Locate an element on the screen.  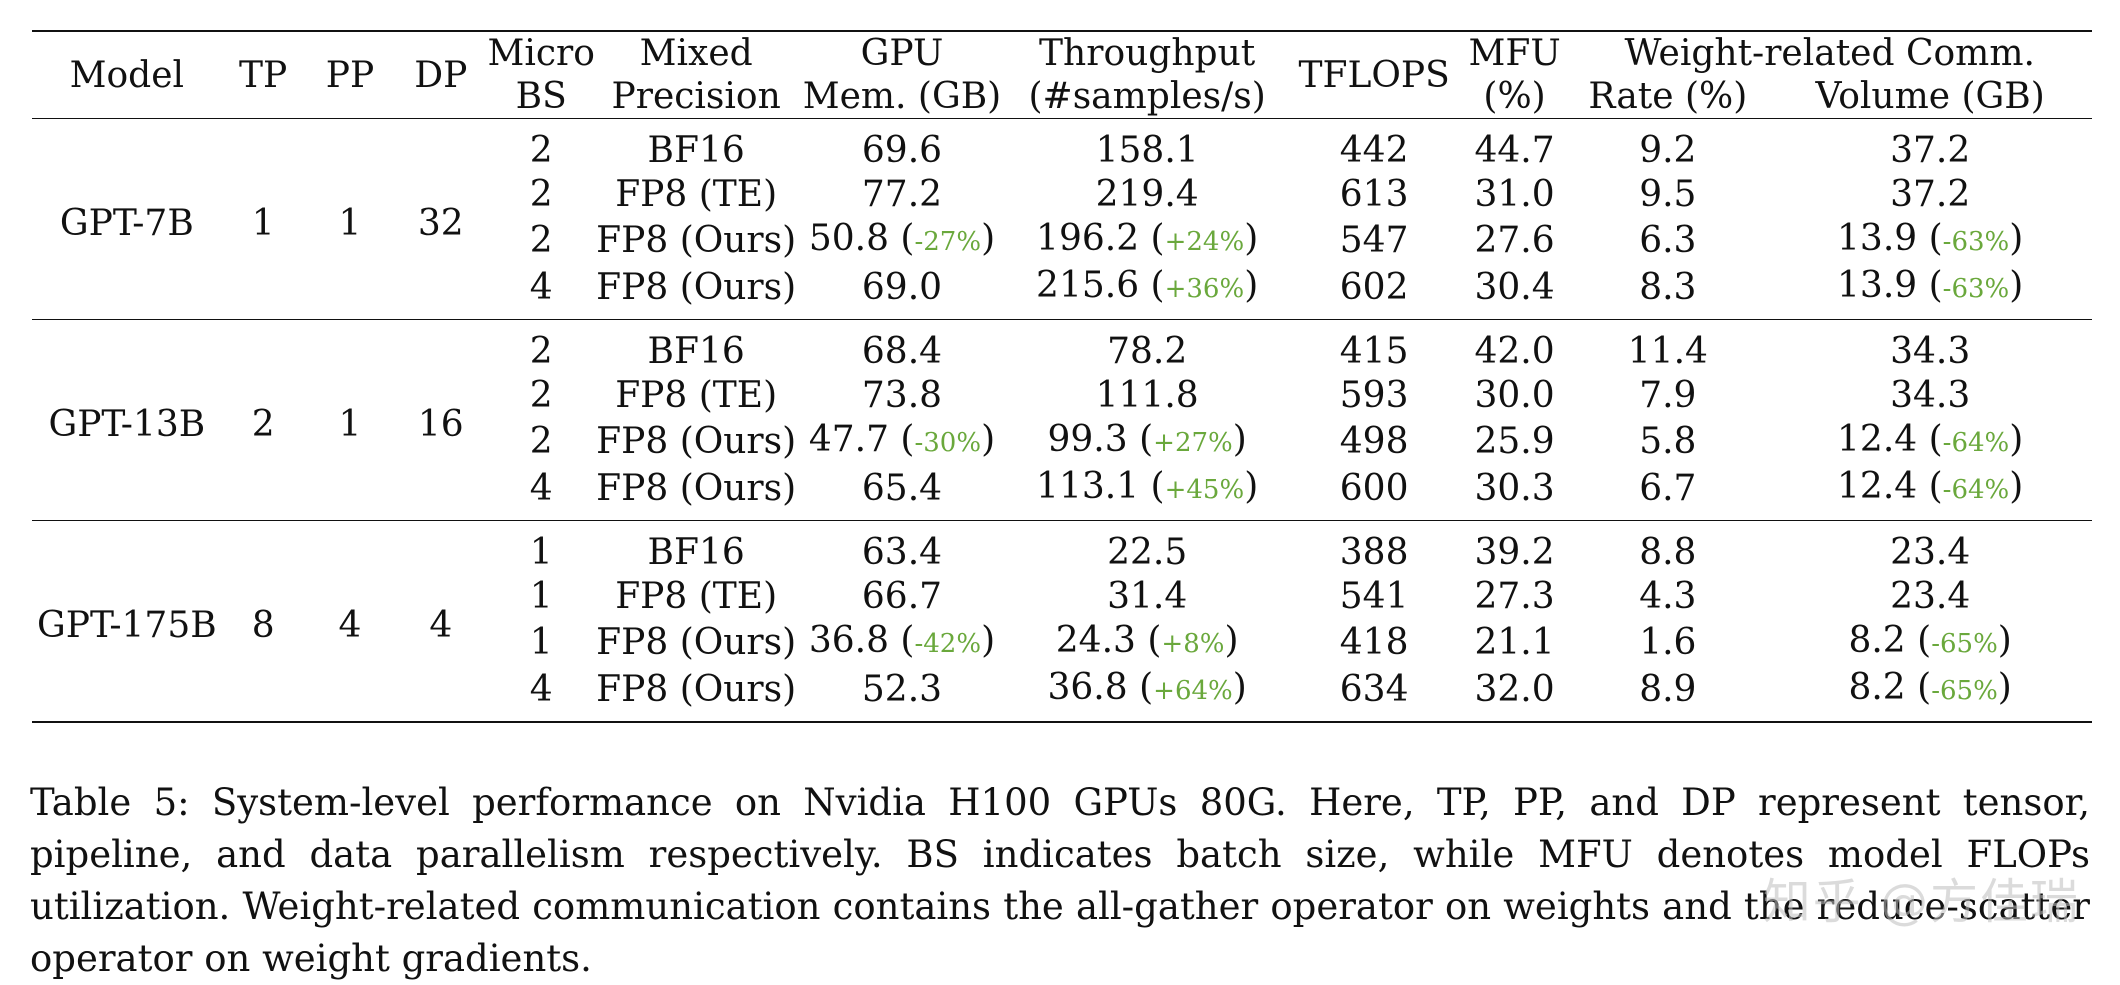
mfu-cell: 25.9 is located at coordinates (1514, 441).